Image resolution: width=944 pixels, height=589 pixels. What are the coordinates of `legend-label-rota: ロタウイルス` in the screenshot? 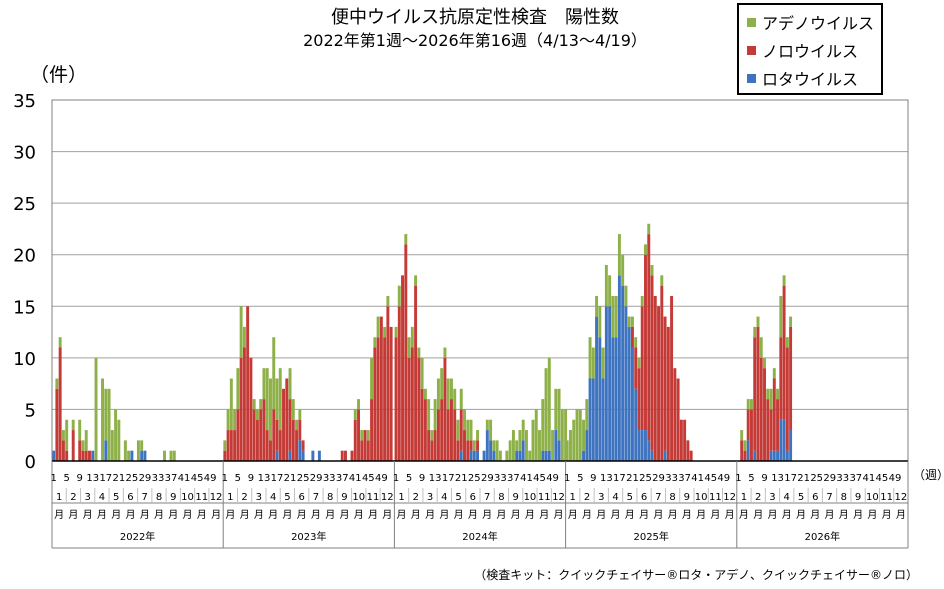 It's located at (810, 79).